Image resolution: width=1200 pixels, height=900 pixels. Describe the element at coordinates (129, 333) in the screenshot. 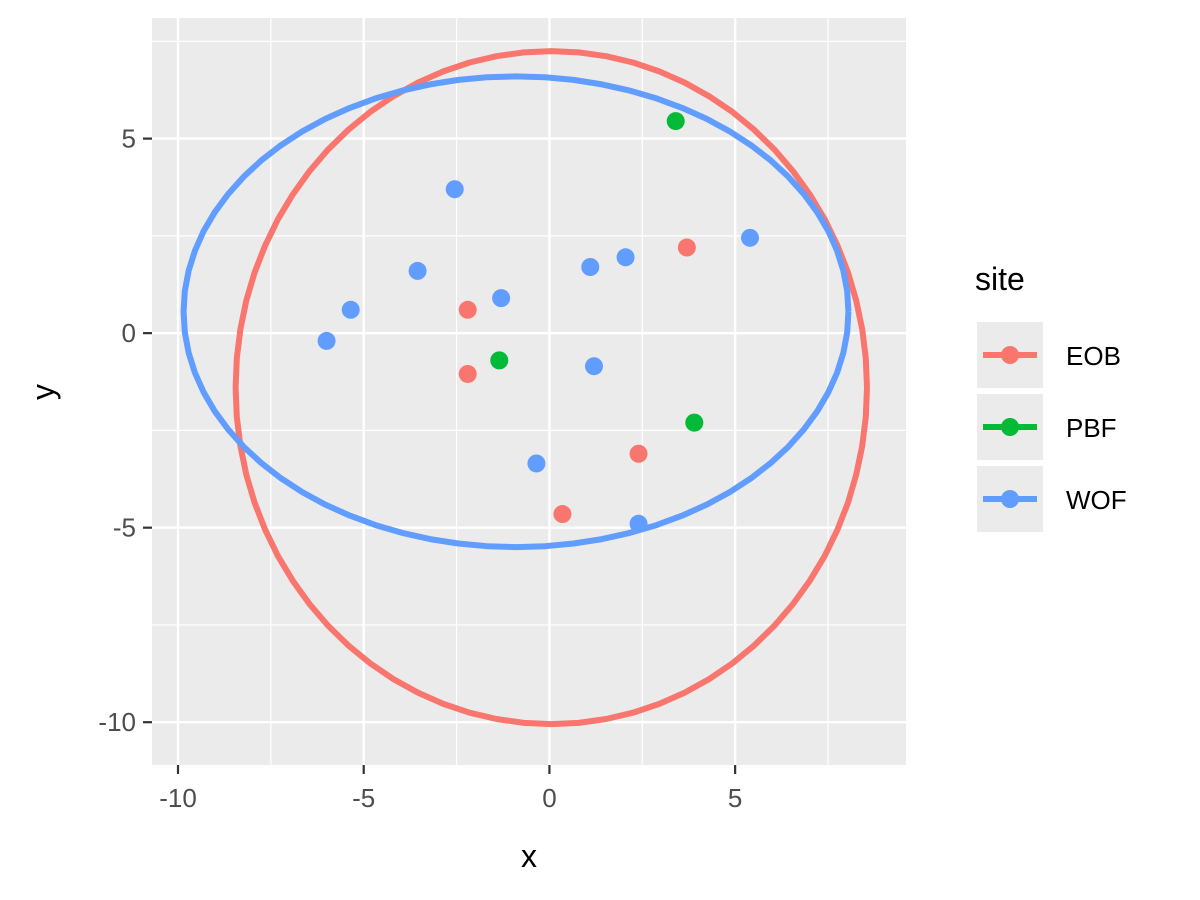

I see `y-tick-label: 0` at that location.